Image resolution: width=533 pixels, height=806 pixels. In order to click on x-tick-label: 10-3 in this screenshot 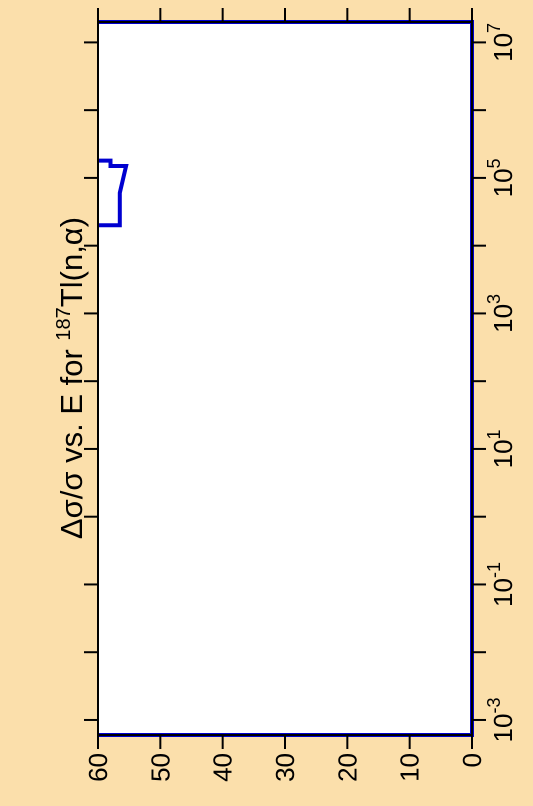, I will do `click(501, 720)`.